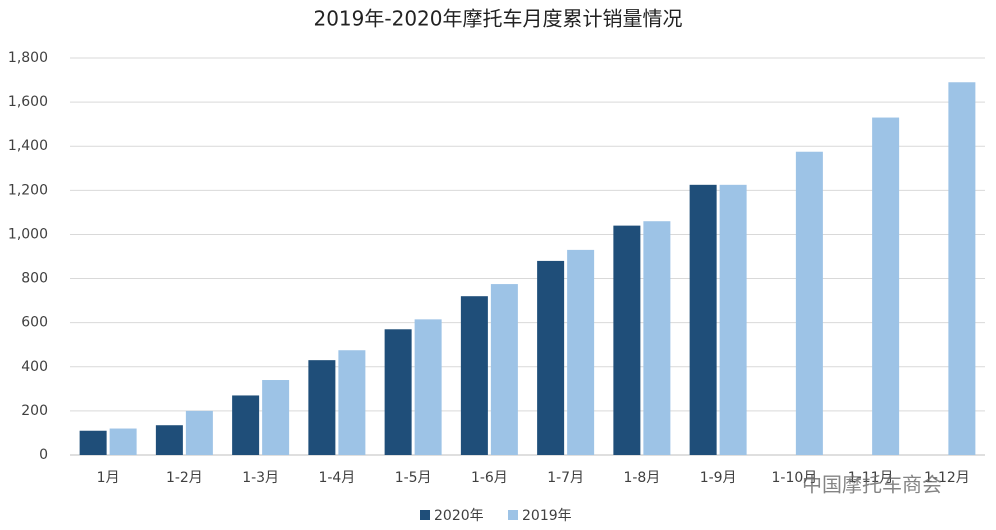 Image resolution: width=996 pixels, height=530 pixels. Describe the element at coordinates (184, 478) in the screenshot. I see `x-tick-label: 1-2月` at that location.